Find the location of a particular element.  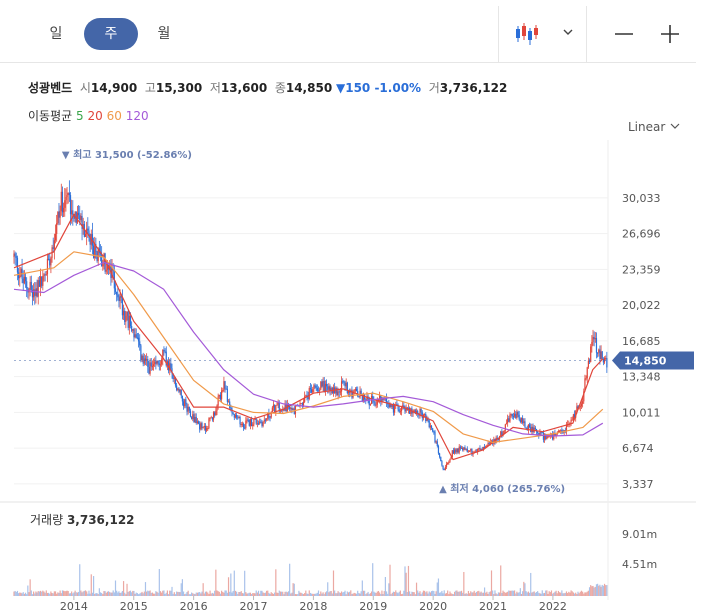

chart-type-button is located at coordinates (528, 34).